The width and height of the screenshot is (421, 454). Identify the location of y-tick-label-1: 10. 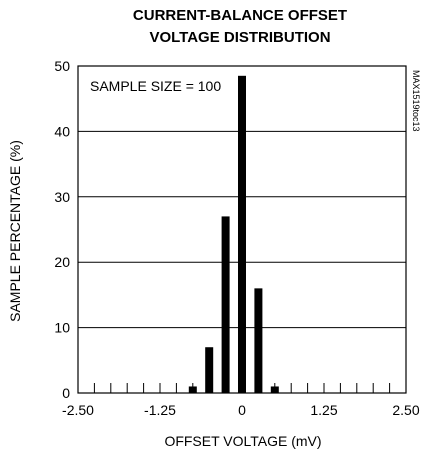
(62, 328).